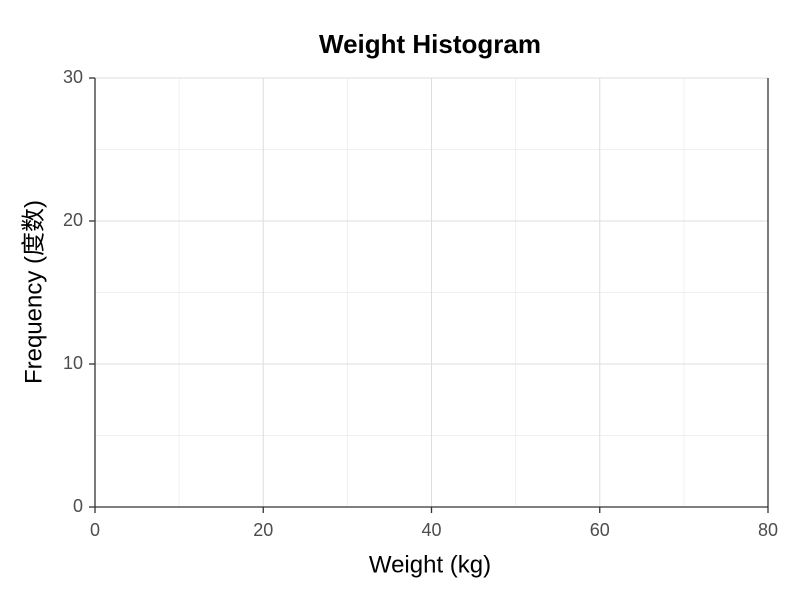 This screenshot has width=800, height=600. Describe the element at coordinates (33, 292) in the screenshot. I see `y-axis-label: Frequency (度数)` at that location.